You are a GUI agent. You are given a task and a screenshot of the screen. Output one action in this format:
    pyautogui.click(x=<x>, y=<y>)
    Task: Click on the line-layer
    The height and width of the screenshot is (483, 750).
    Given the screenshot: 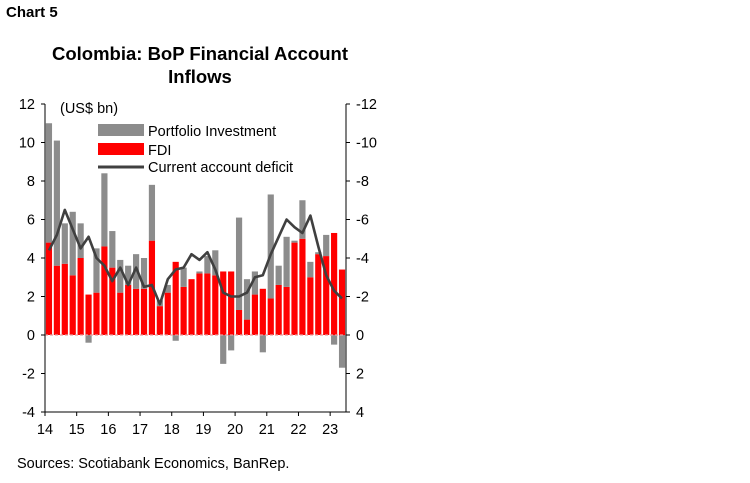 What is the action you would take?
    pyautogui.click(x=195, y=257)
    